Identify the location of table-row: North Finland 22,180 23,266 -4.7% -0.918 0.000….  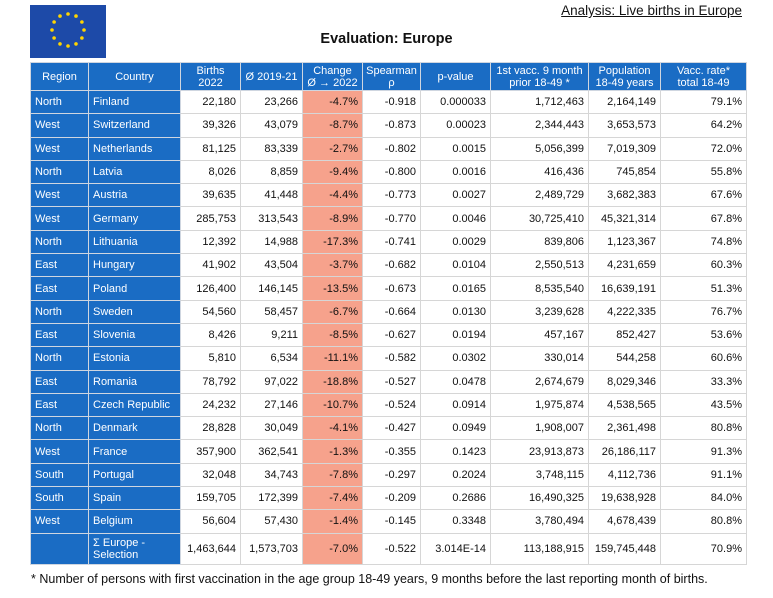
(388, 102).